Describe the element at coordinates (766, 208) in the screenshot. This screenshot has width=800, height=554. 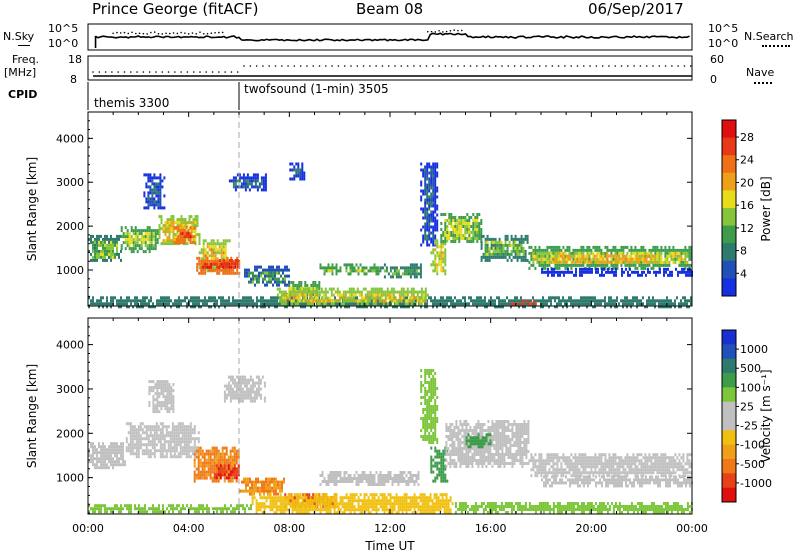
I see `power-colorbar-label: Power [dB]` at that location.